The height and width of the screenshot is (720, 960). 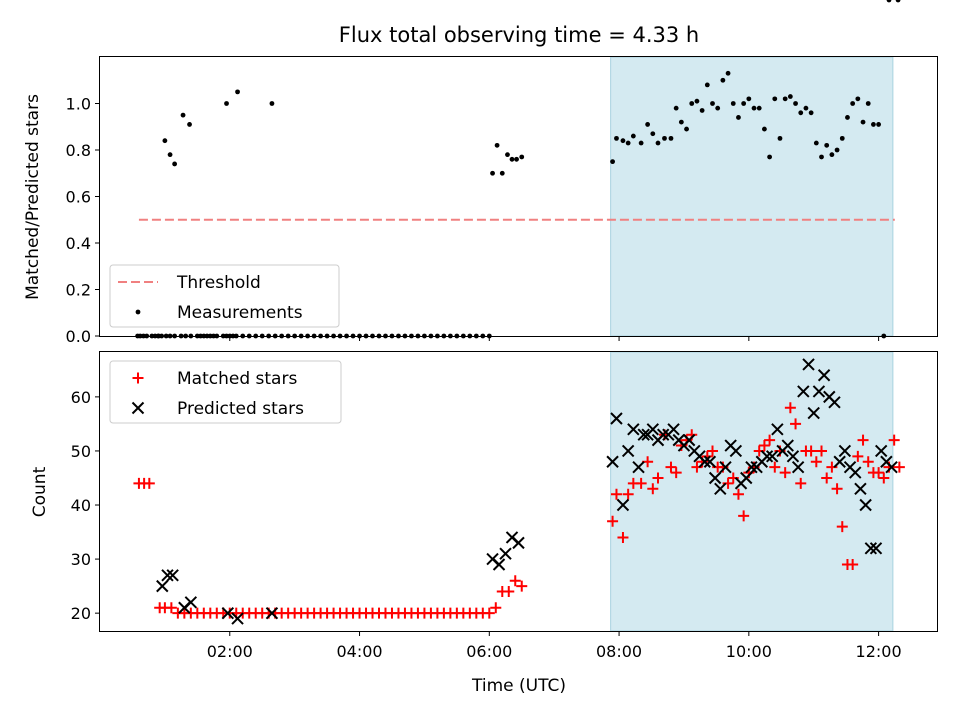 What do you see at coordinates (78, 290) in the screenshot?
I see `y-tick-label-0-1: 0.2` at bounding box center [78, 290].